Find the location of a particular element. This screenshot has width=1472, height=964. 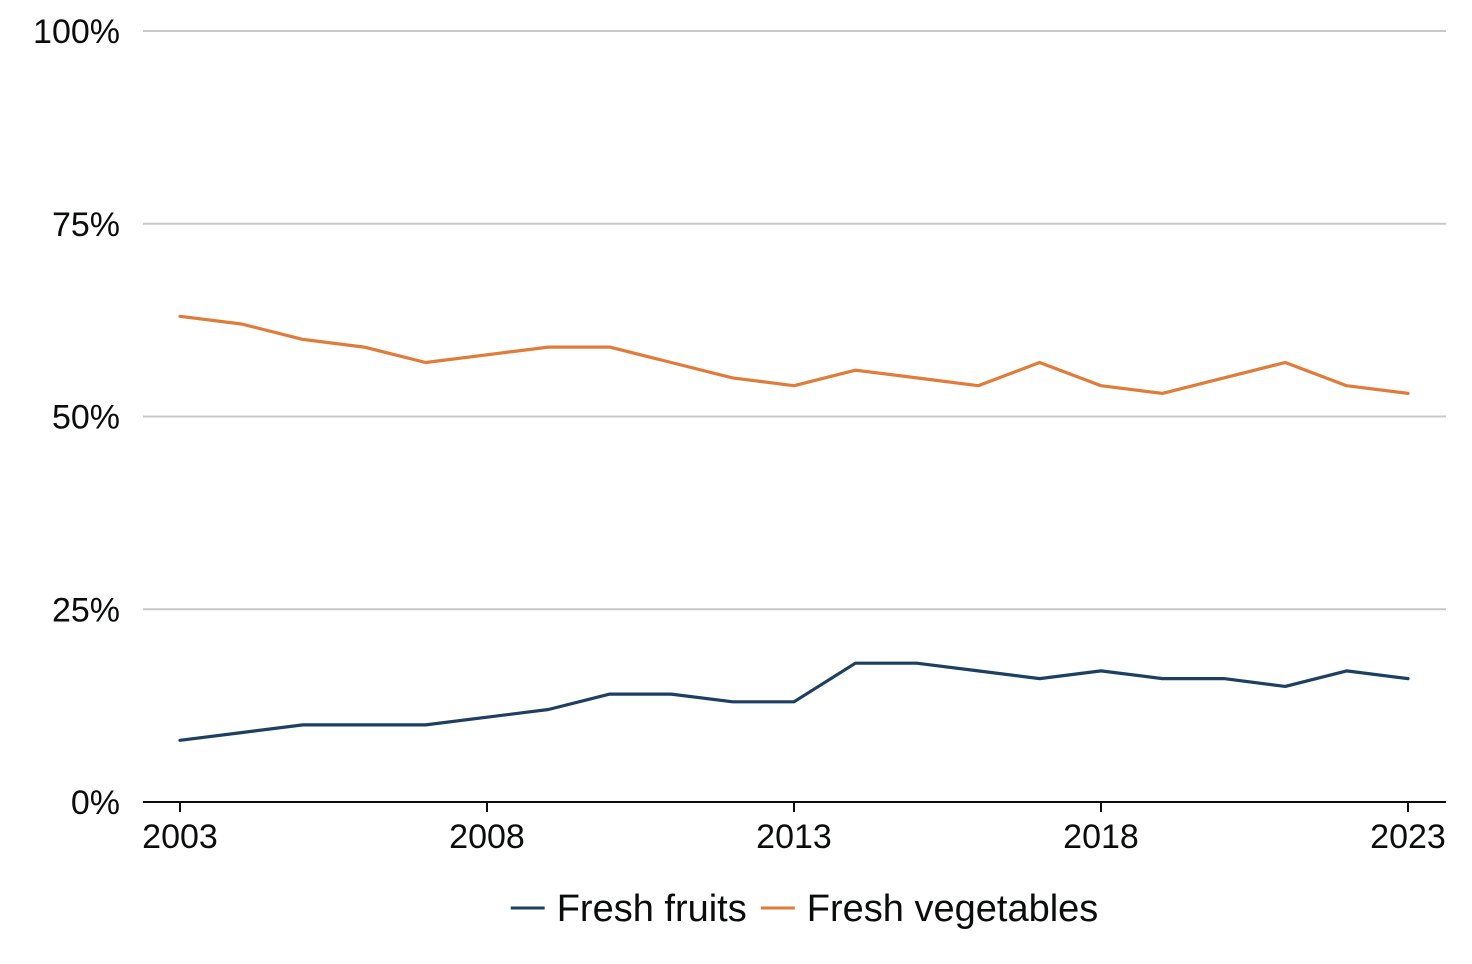

y-tick-label: 25% is located at coordinates (86, 610).